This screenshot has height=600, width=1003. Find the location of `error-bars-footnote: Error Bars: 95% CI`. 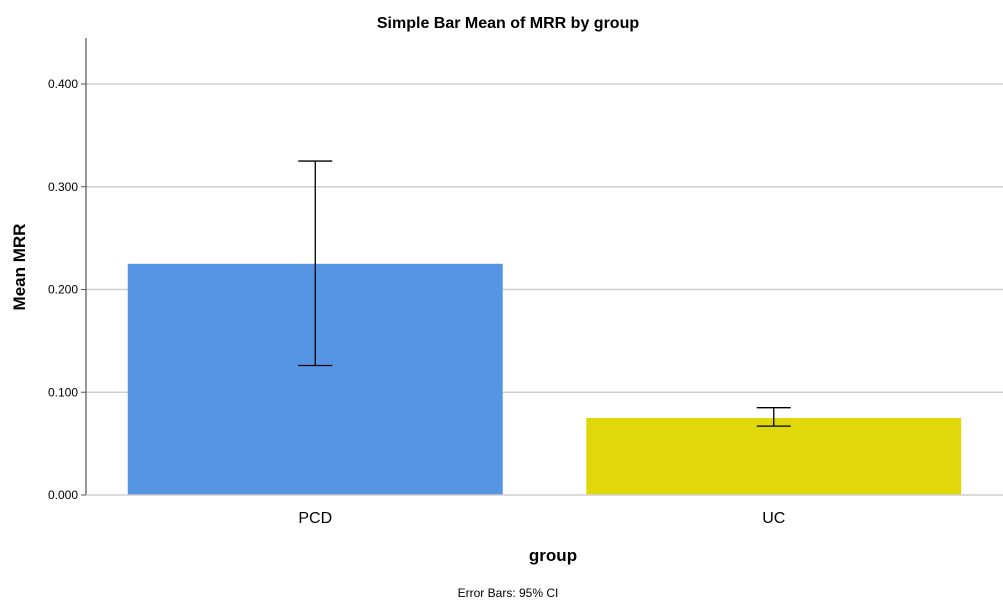

error-bars-footnote: Error Bars: 95% CI is located at coordinates (508, 593).